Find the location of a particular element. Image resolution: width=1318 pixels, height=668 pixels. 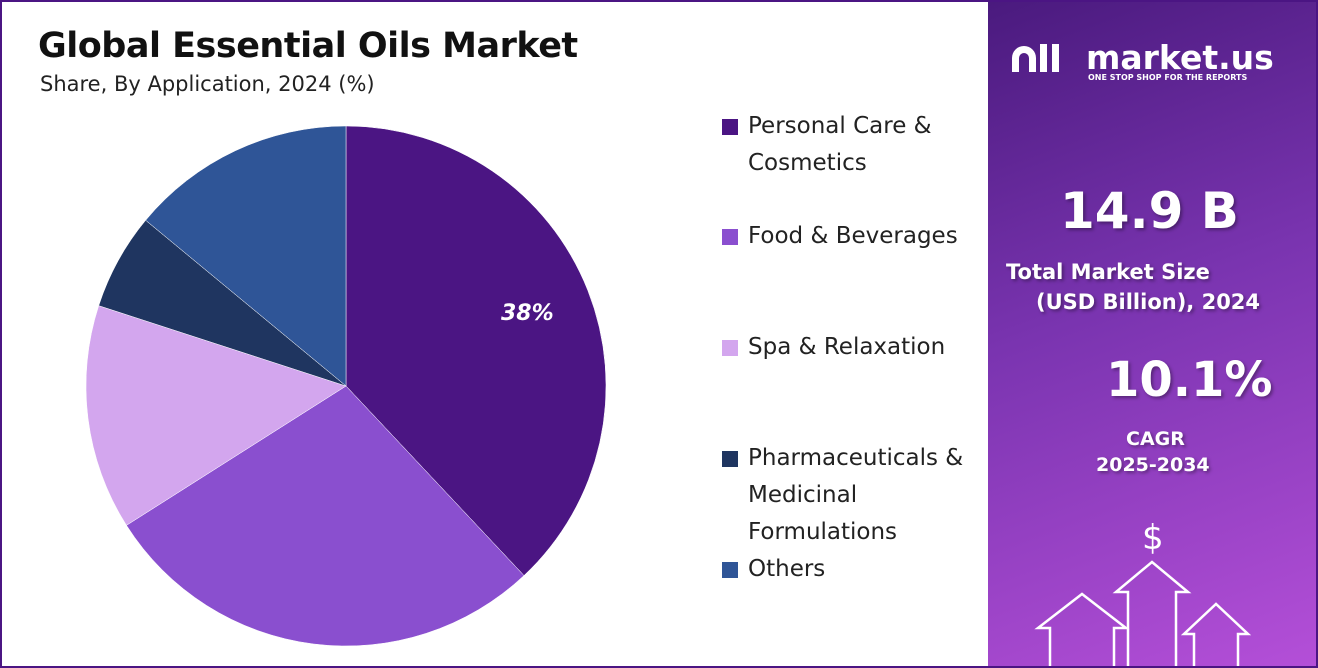

legend-label: Food & Beverages is located at coordinates (853, 236).